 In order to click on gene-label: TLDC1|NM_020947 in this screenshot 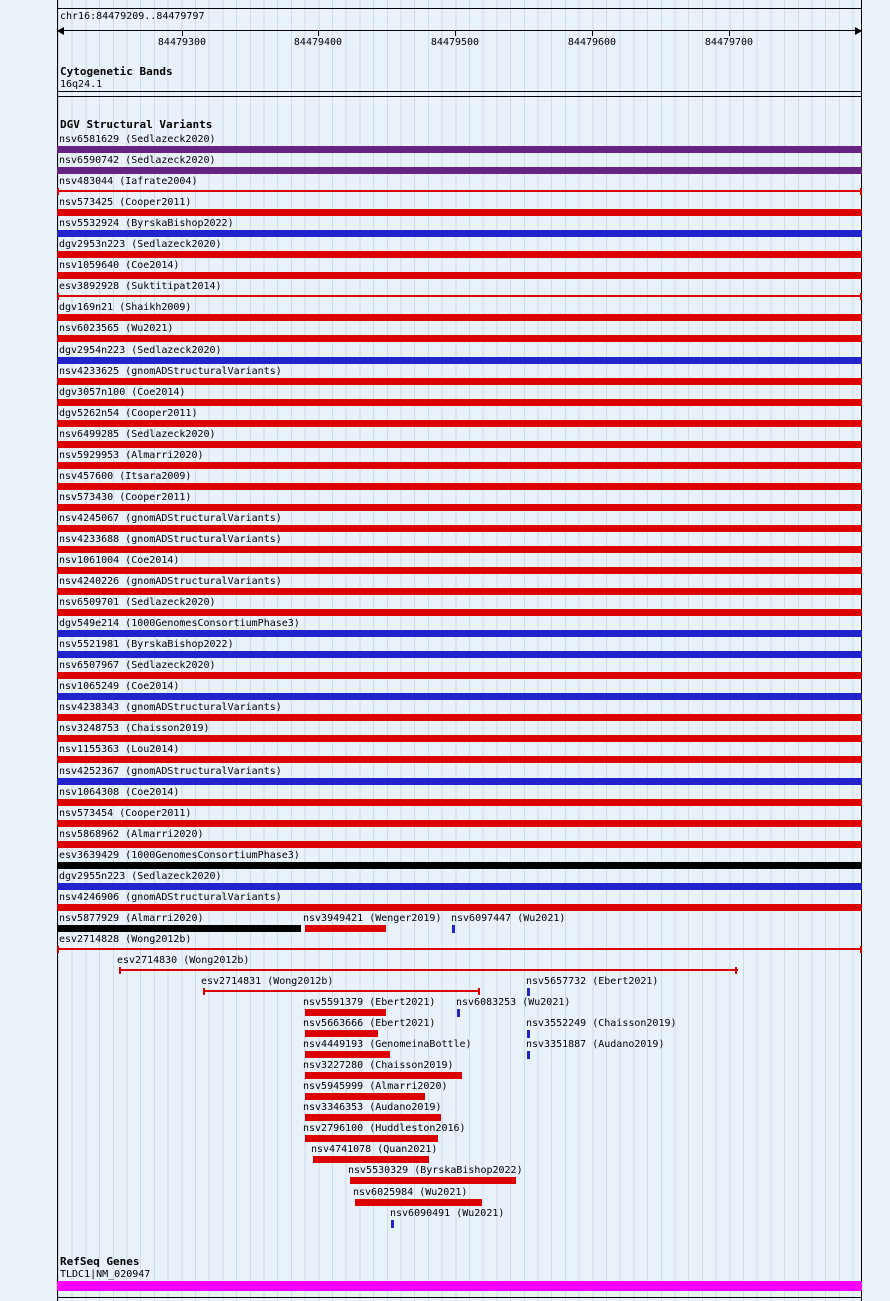, I will do `click(105, 1274)`.